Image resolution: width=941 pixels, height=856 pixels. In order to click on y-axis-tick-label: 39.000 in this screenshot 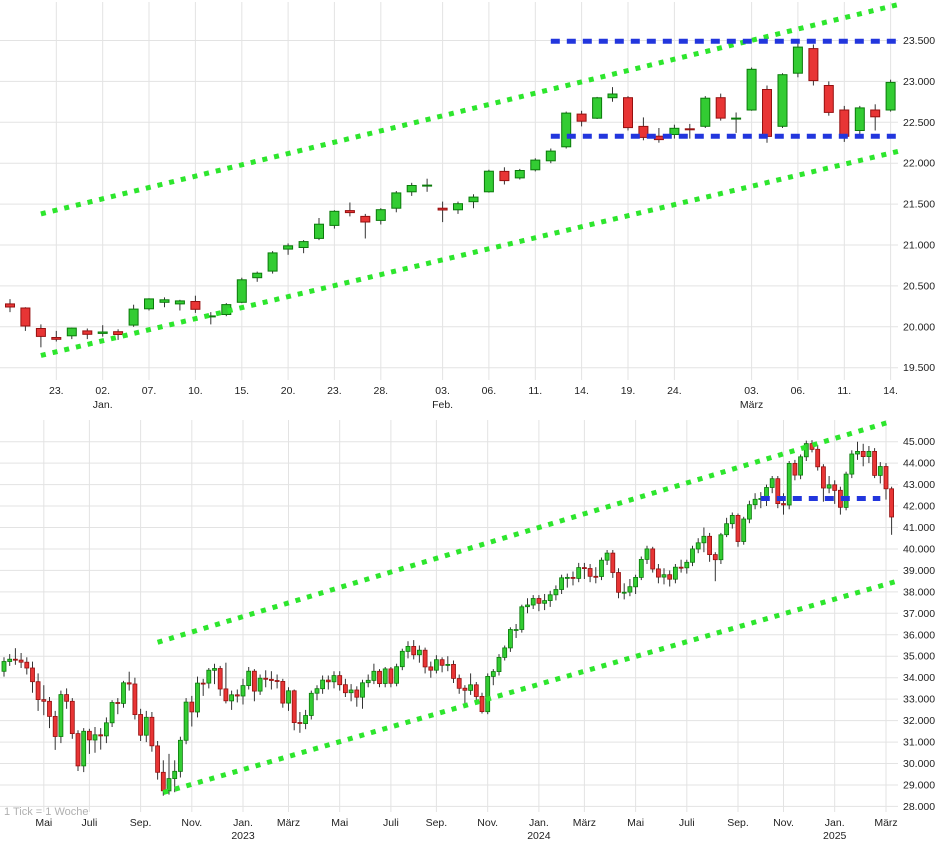, I will do `click(919, 571)`.